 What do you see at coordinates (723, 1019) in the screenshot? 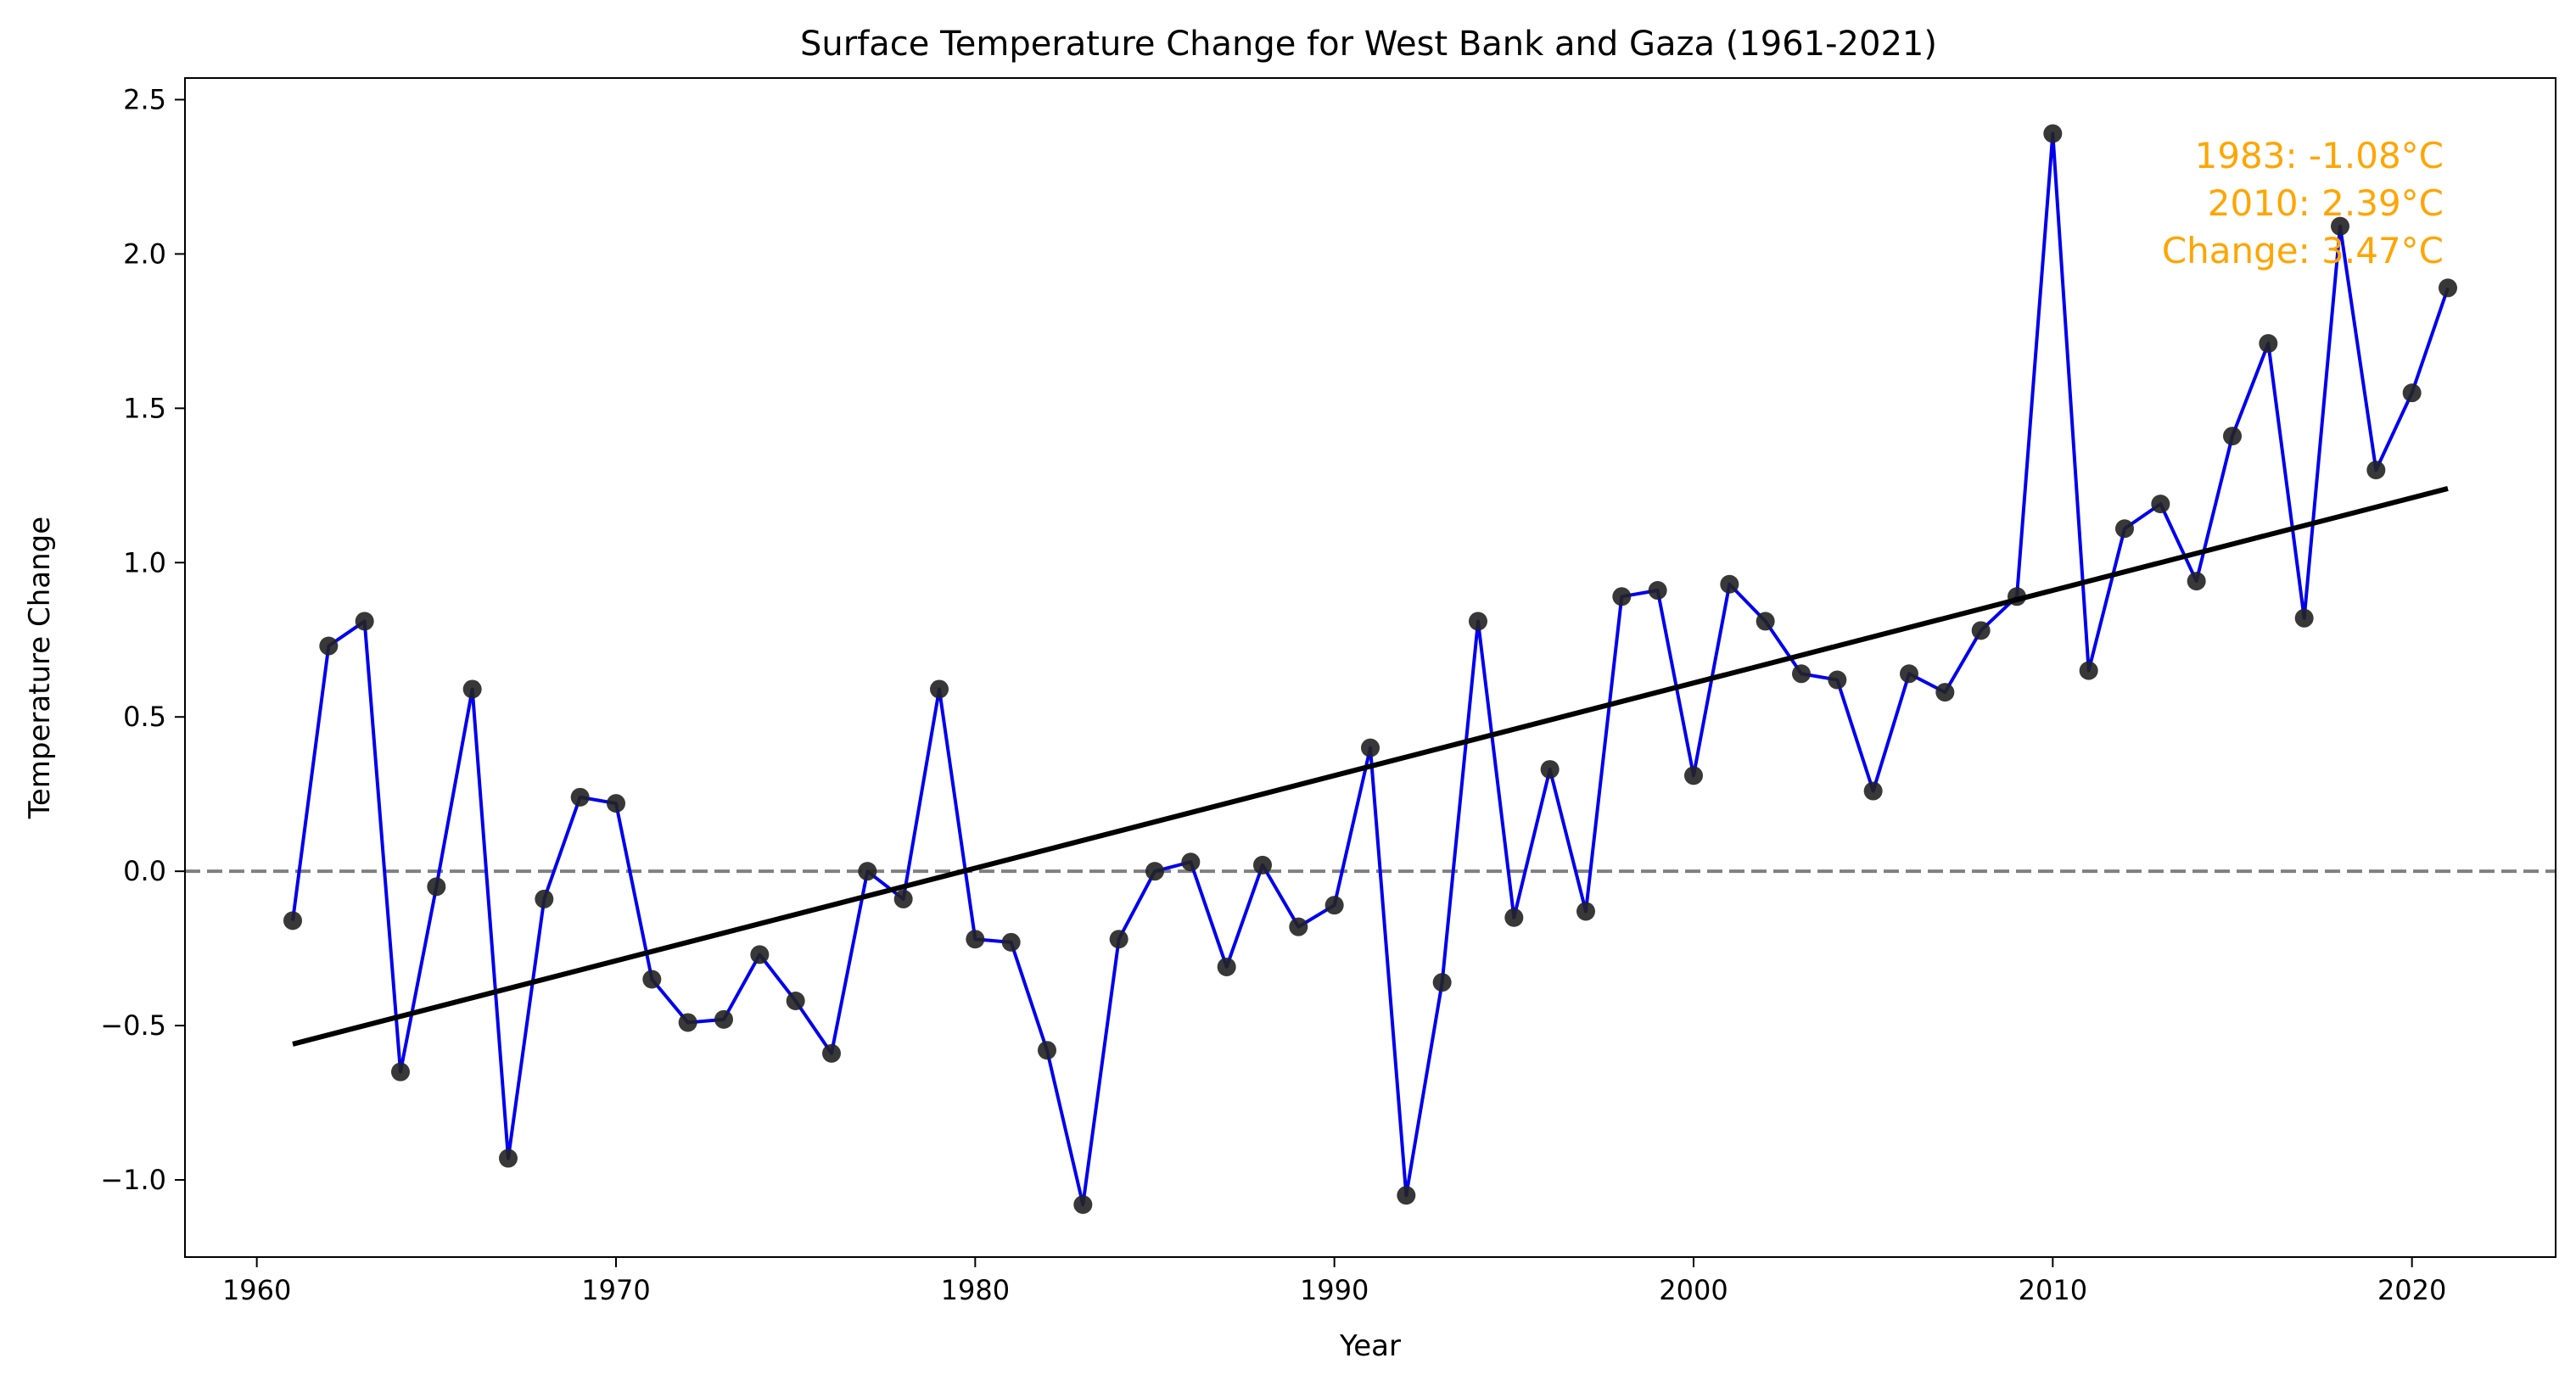
I see `data-point-1973` at bounding box center [723, 1019].